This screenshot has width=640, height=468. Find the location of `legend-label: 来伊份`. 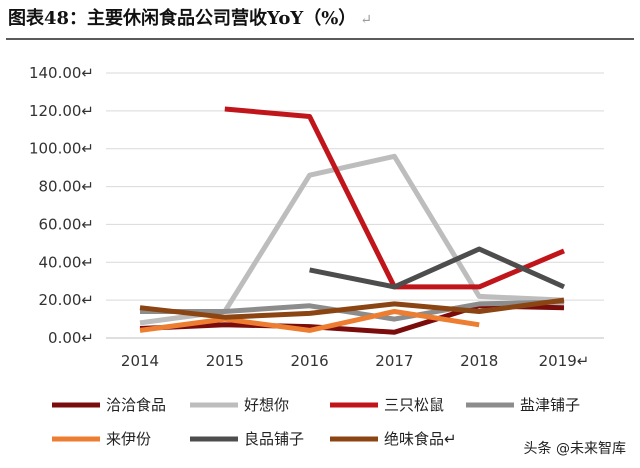

legend-label: 来伊份 is located at coordinates (128, 439).